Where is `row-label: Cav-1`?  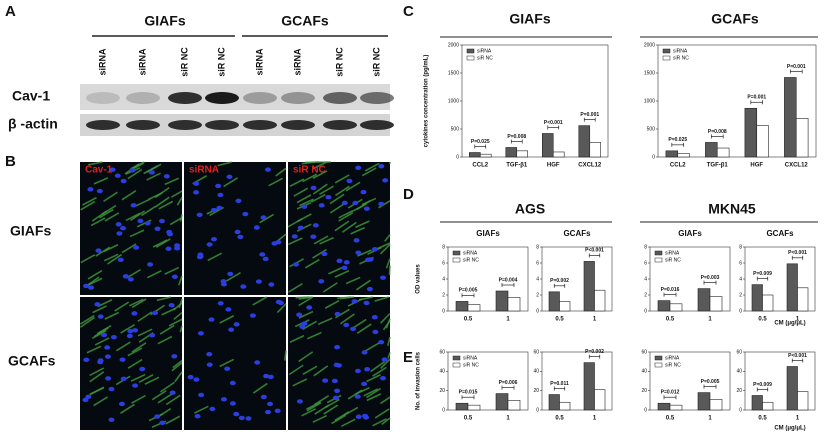
row-label: Cav-1 is located at coordinates (31, 96).